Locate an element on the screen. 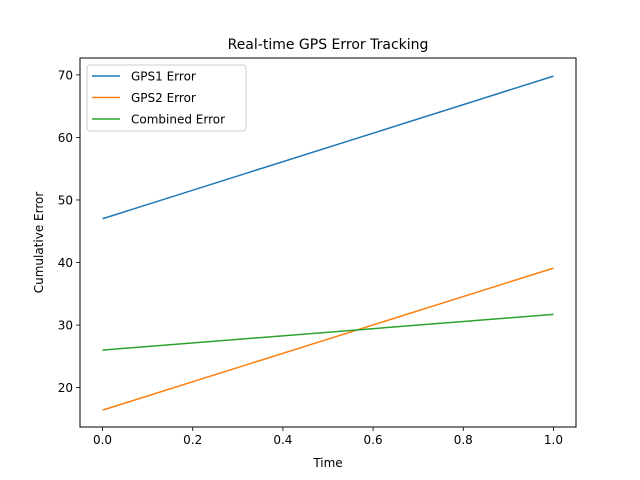  x-tick-label: 0.4 is located at coordinates (282, 440).